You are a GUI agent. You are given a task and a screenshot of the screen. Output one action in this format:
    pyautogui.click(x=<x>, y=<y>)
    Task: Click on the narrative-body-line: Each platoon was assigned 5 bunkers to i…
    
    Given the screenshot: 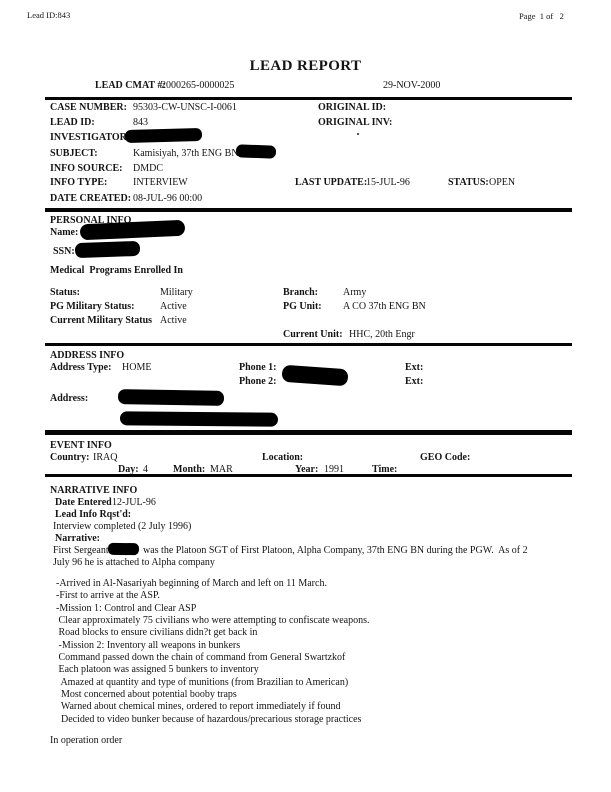 What is the action you would take?
    pyautogui.click(x=157, y=669)
    